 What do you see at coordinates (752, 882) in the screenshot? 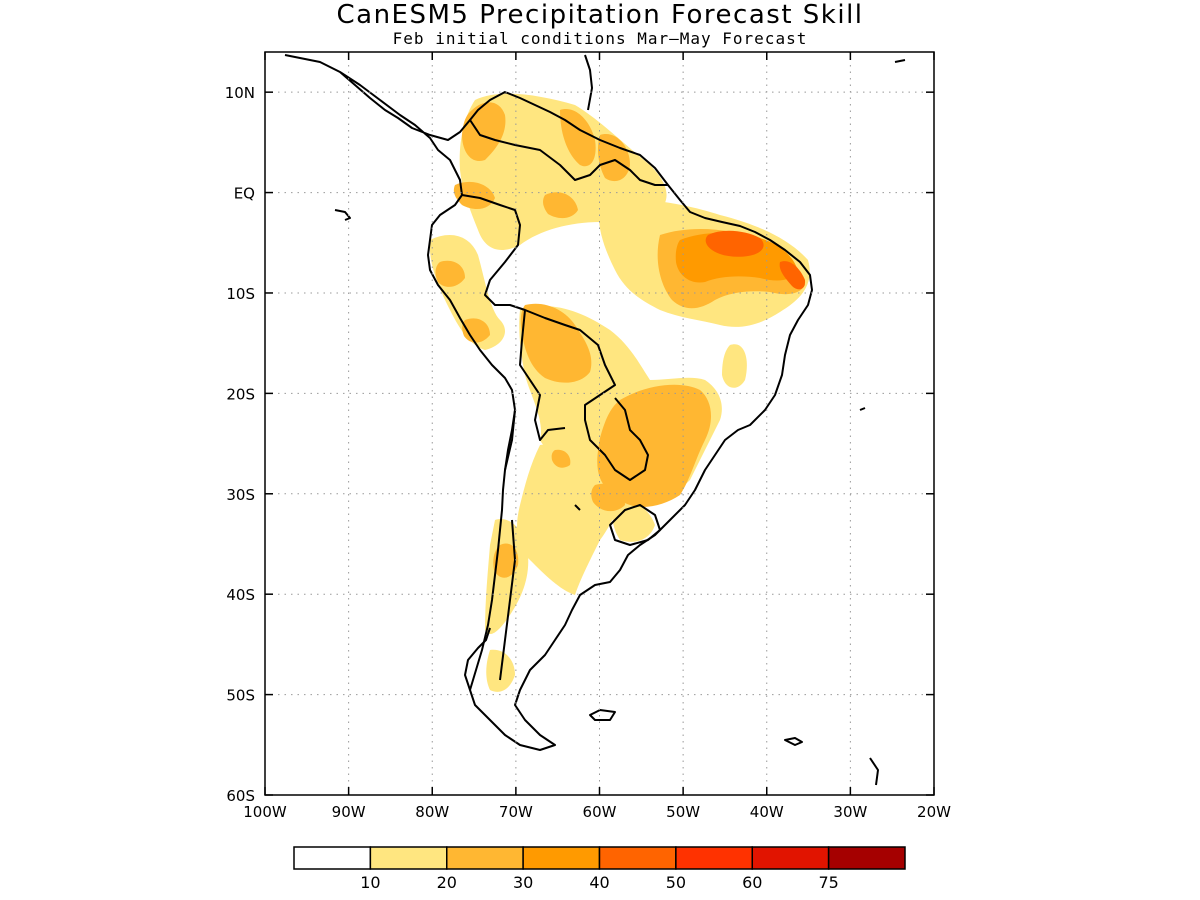
I see `colorbar-label: 60` at bounding box center [752, 882].